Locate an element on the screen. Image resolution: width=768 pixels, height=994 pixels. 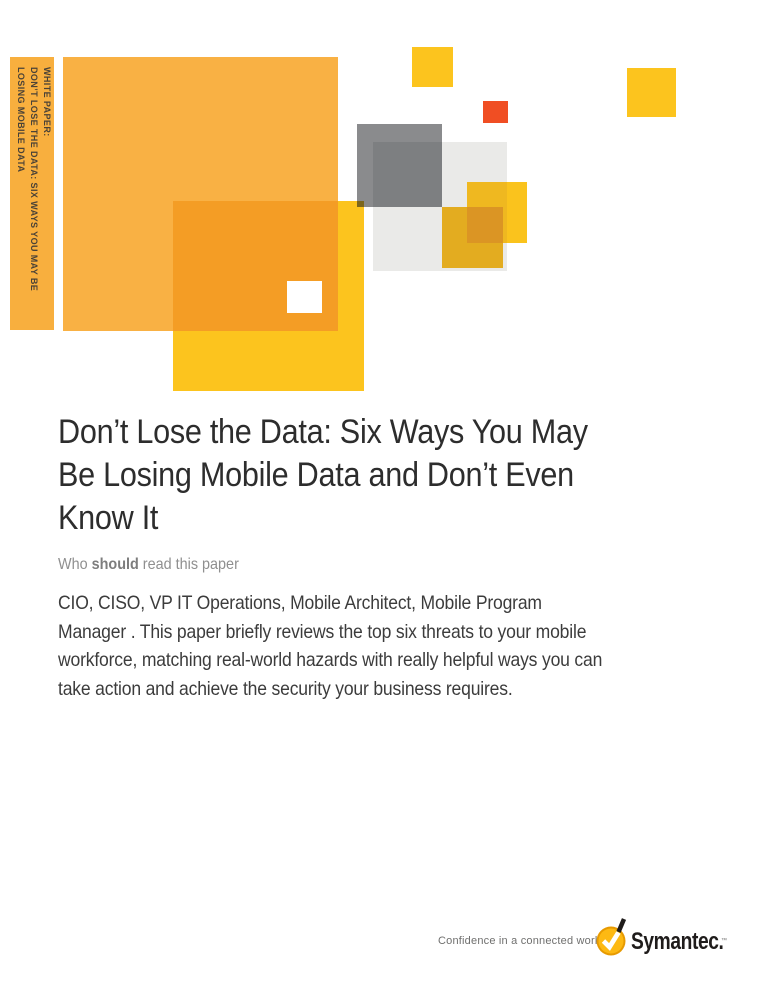
footer-tagline: Confidence in a connected world. is located at coordinates (523, 941).